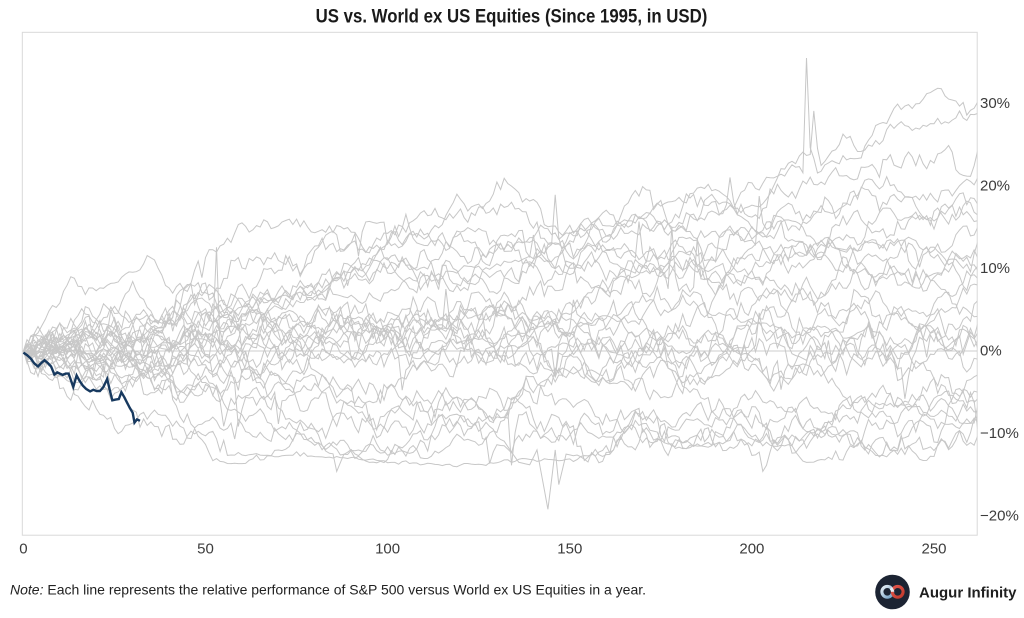  Describe the element at coordinates (933, 549) in the screenshot. I see `svg-text: 250` at that location.